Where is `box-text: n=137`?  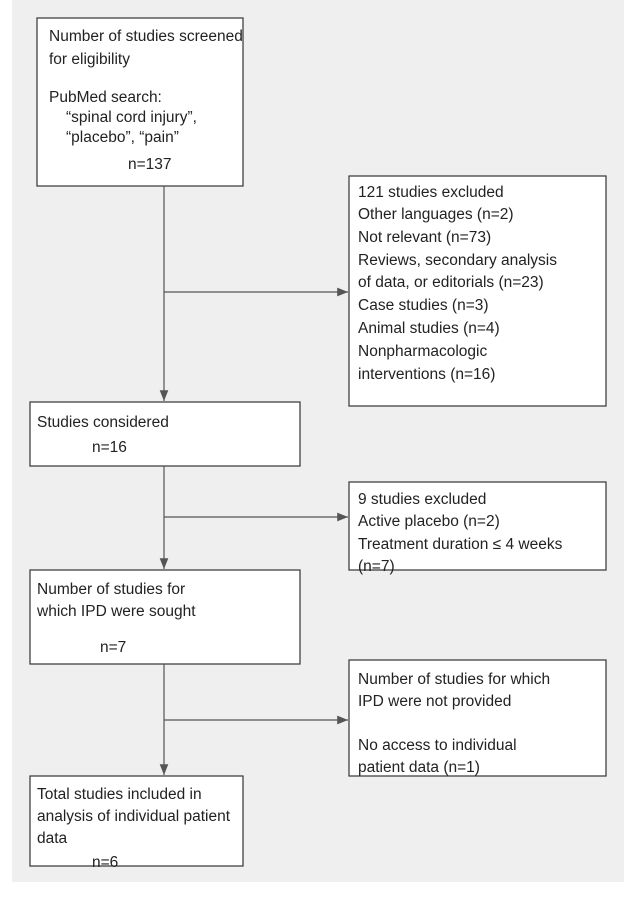
box-text: n=137 is located at coordinates (150, 164).